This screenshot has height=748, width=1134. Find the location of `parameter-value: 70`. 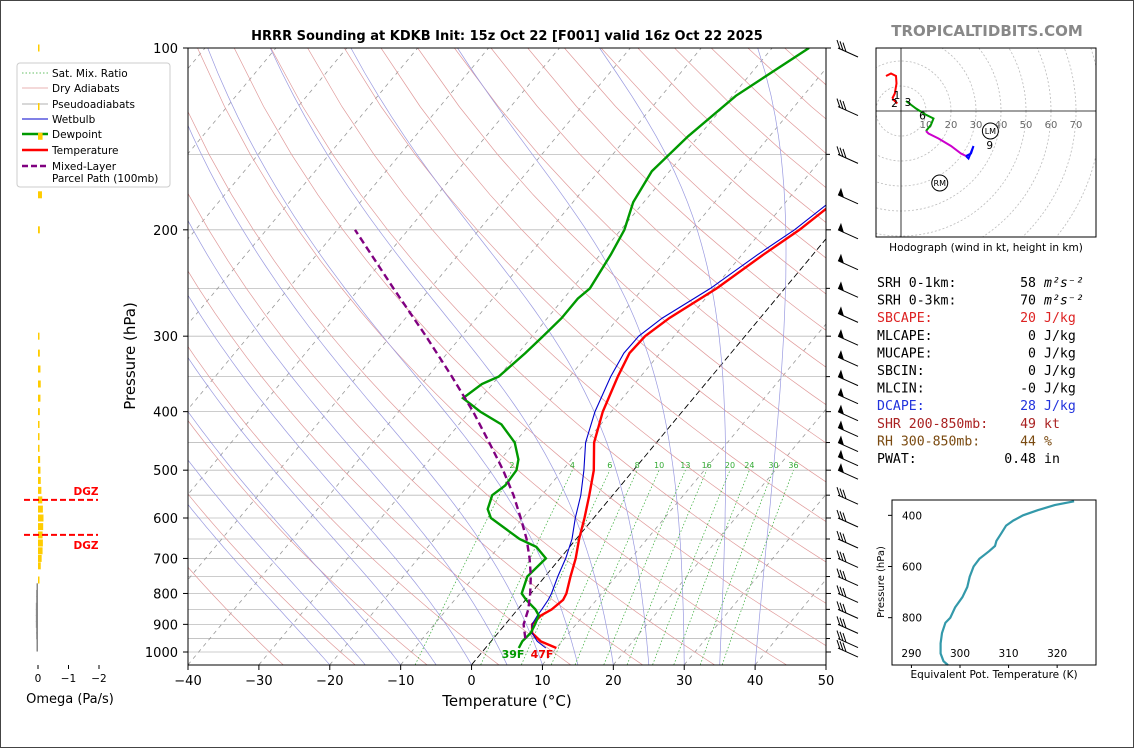

parameter-value: 70 is located at coordinates (1028, 301).